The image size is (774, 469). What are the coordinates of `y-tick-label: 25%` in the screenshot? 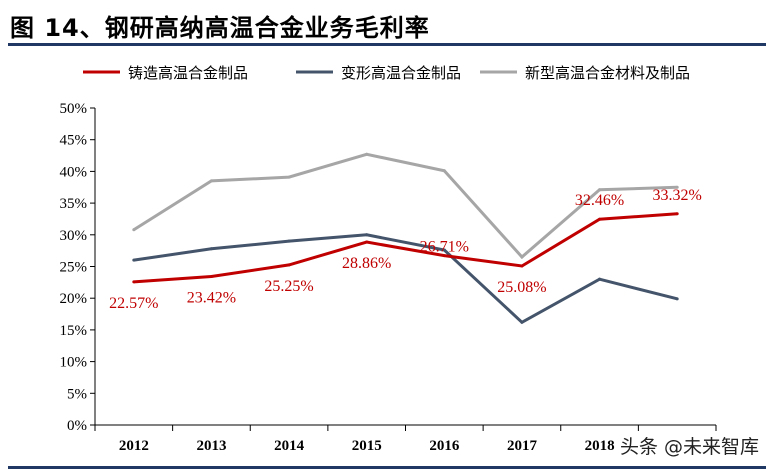 It's located at (74, 268).